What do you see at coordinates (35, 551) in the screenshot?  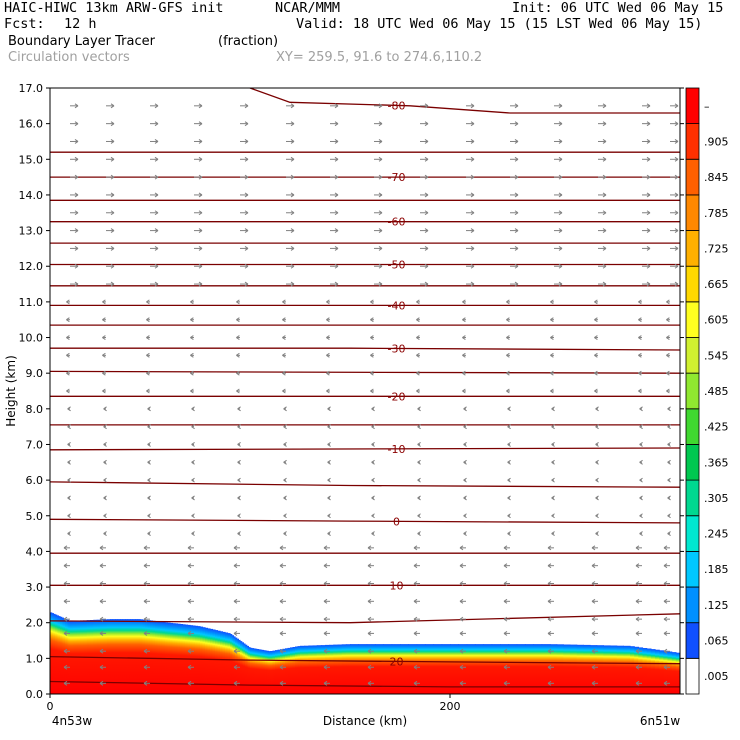 I see `y-tick-label: 4.0` at bounding box center [35, 551].